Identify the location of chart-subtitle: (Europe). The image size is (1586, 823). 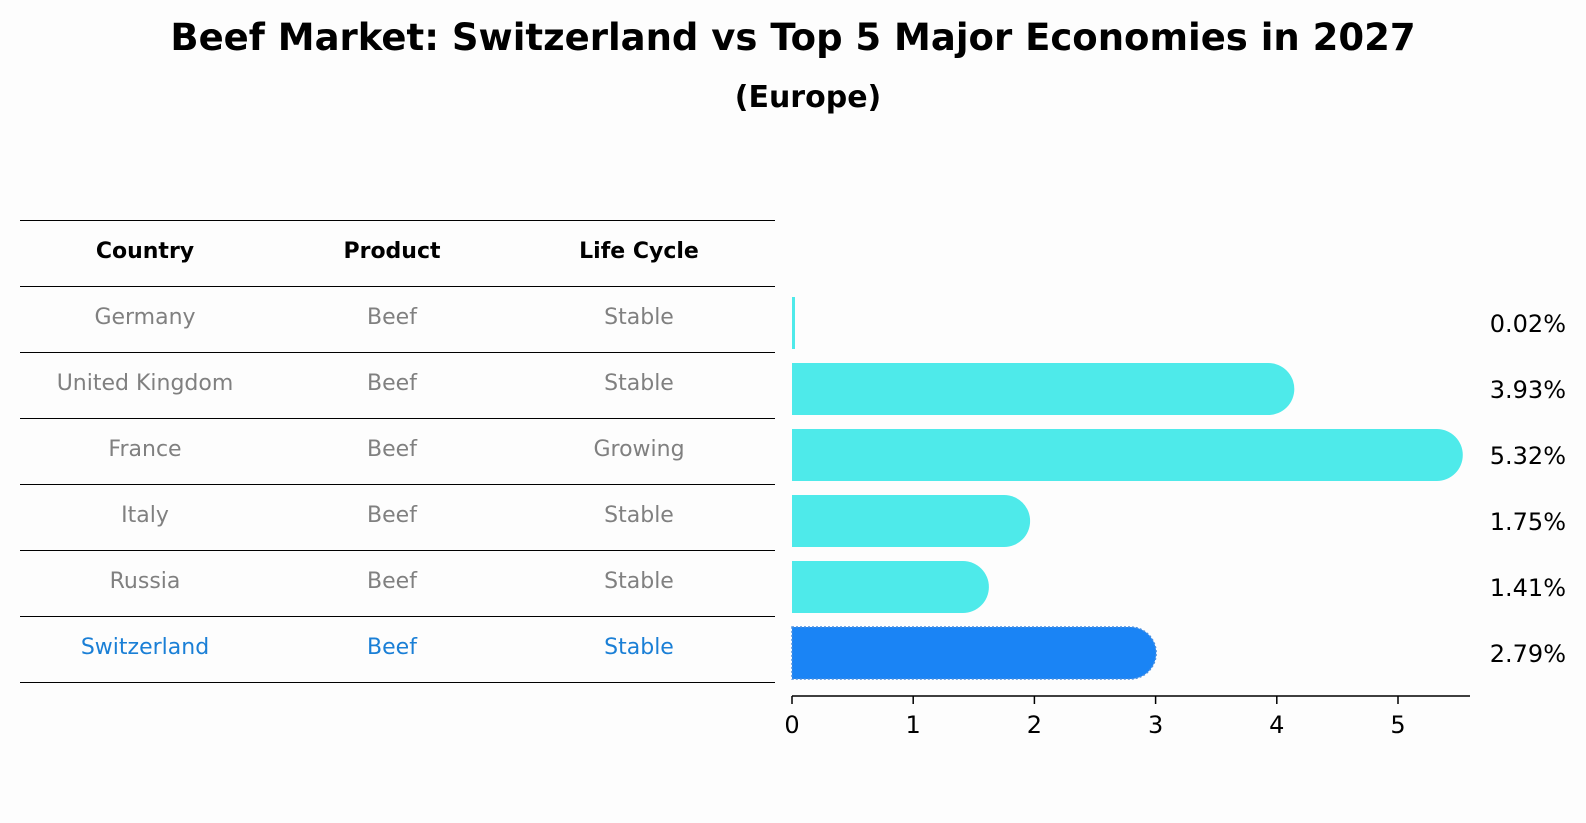
(808, 97).